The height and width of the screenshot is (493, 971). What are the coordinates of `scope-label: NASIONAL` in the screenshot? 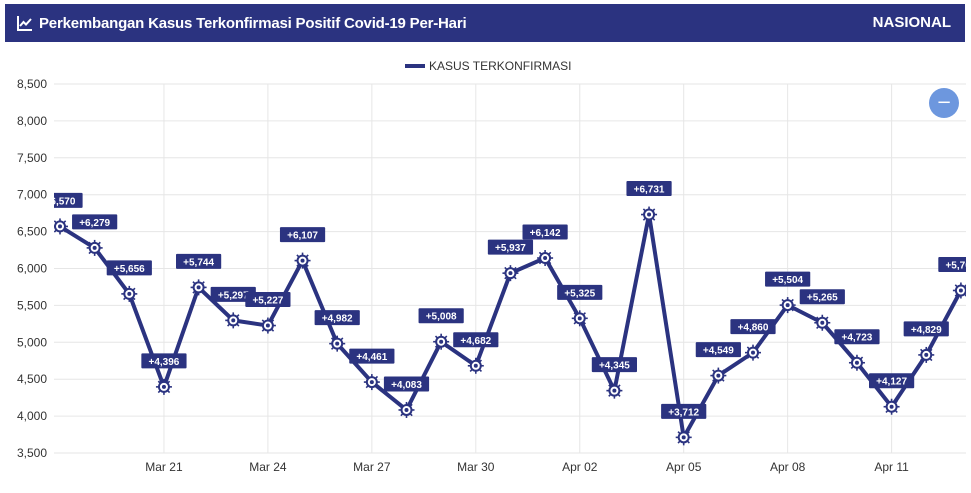 It's located at (911, 22).